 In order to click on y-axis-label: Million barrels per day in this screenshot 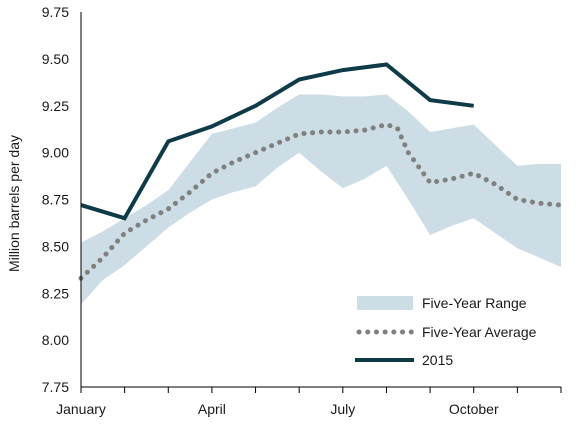, I will do `click(14, 203)`.